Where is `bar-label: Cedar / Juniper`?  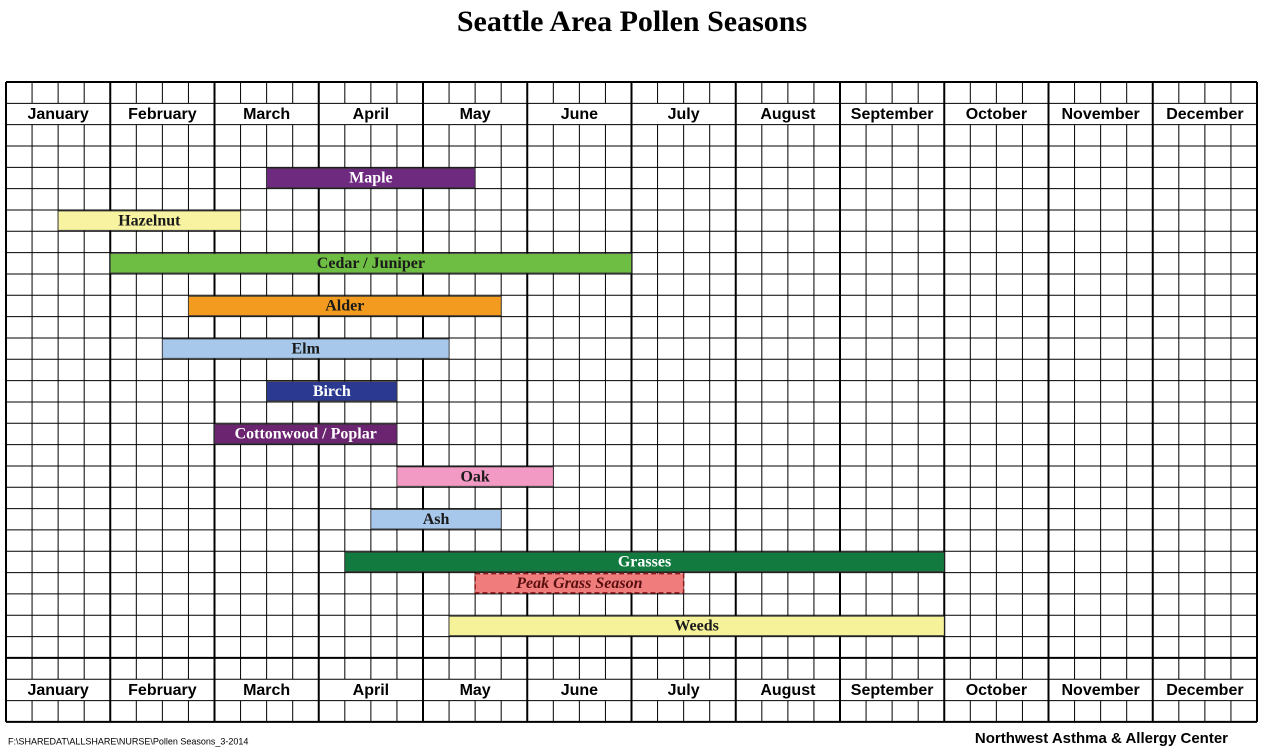 bar-label: Cedar / Juniper is located at coordinates (371, 263).